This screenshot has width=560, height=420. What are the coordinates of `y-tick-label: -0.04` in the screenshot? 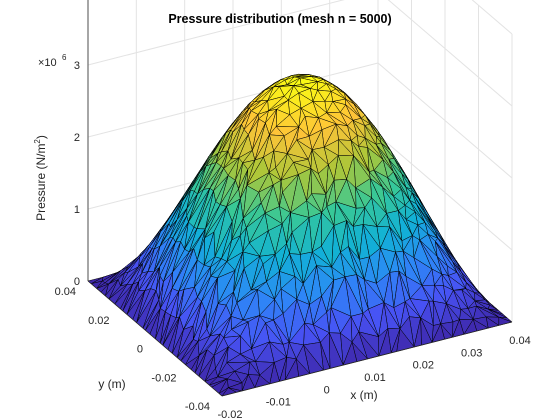 It's located at (197, 407).